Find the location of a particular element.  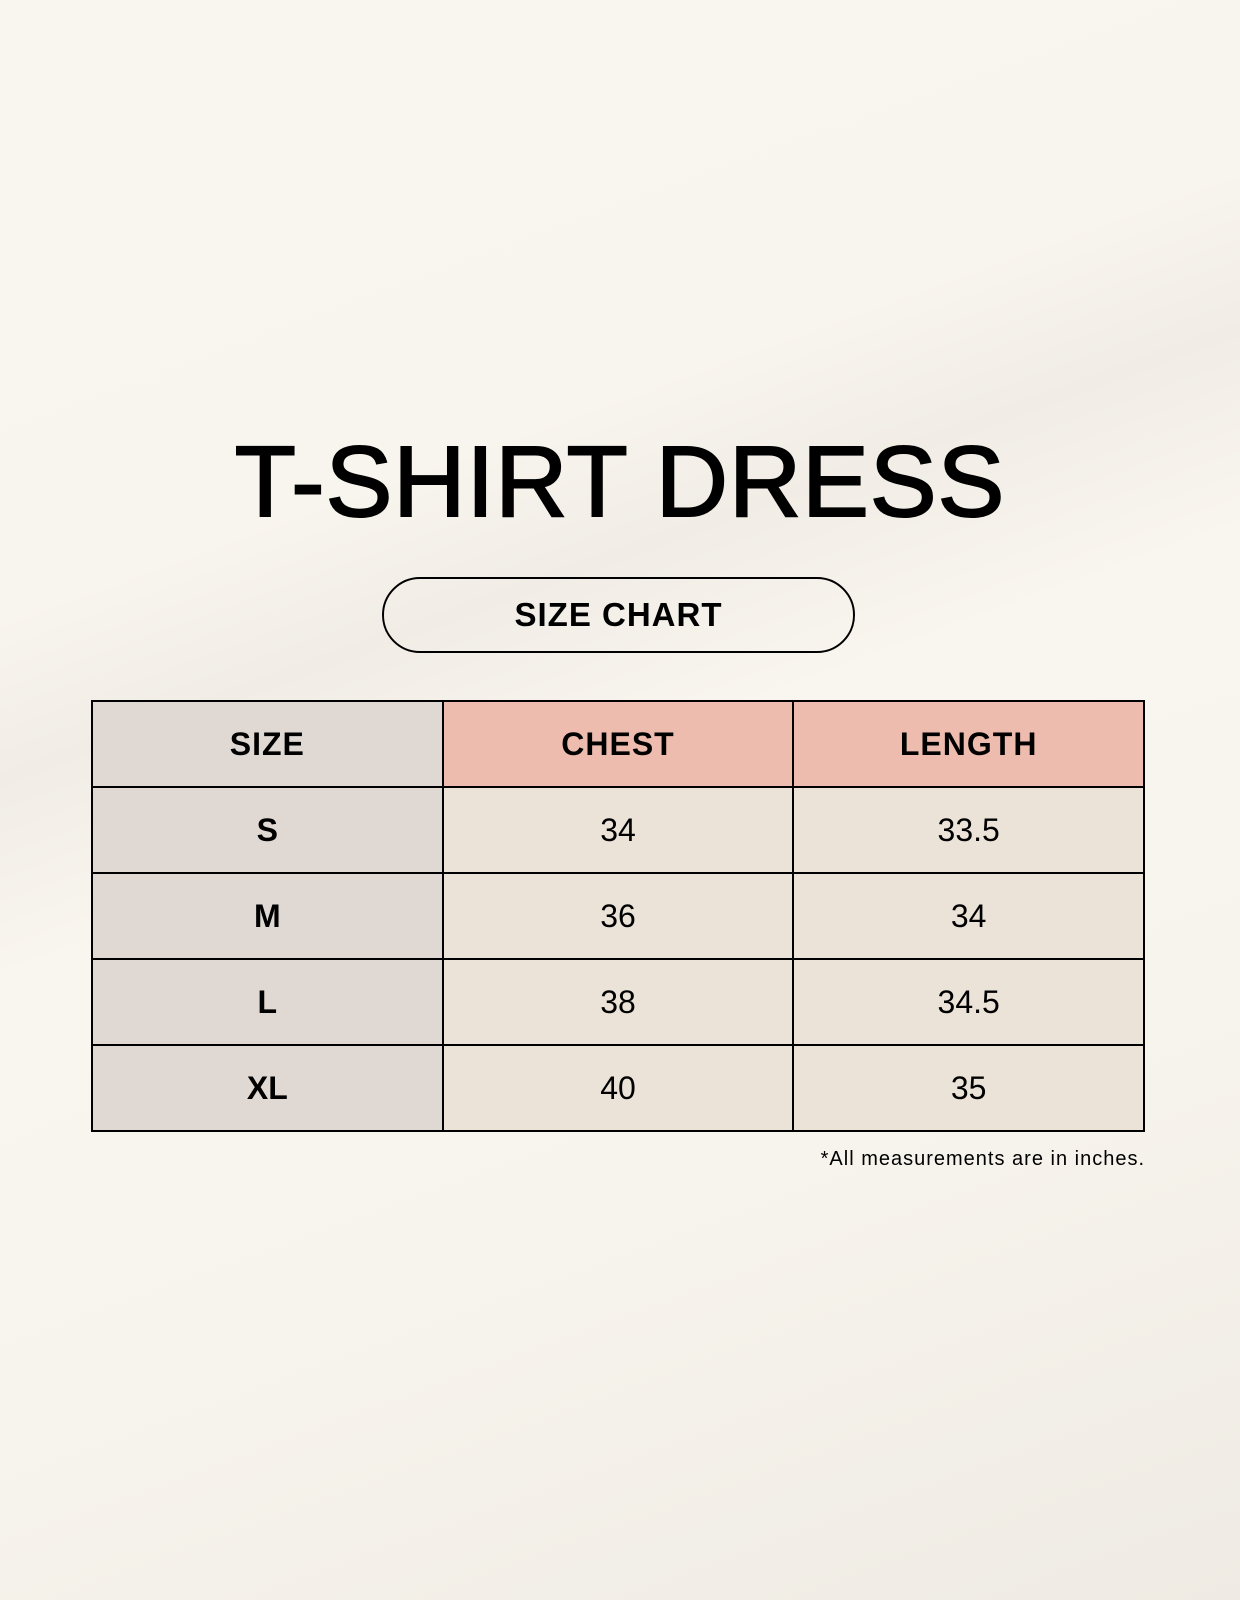

chest-cell: 38 is located at coordinates (618, 1002).